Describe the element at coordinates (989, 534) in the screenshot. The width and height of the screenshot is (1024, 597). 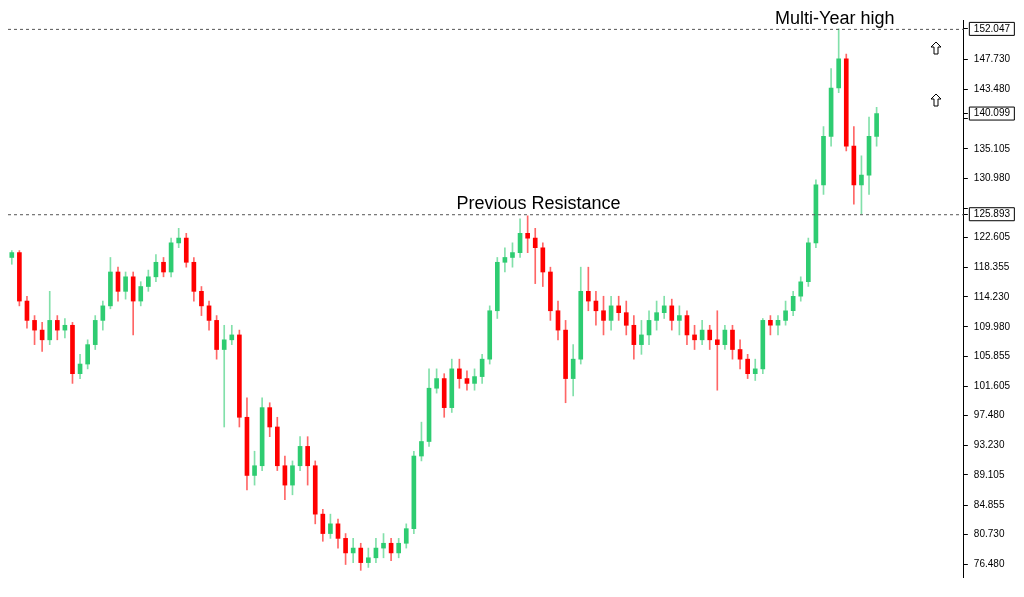
I see `y-tick-label: 80.730` at that location.